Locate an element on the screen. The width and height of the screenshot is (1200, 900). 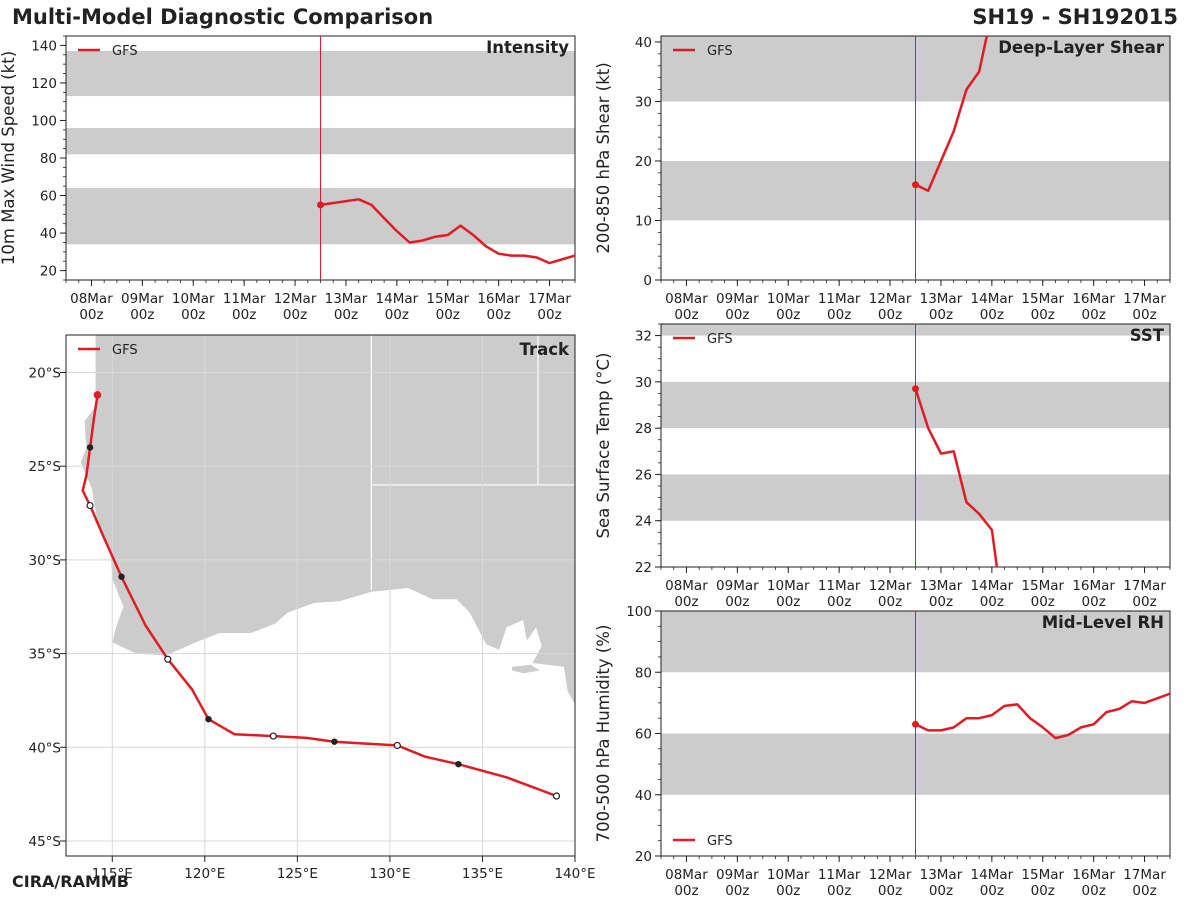
intensity-xtick-label-day: 11Mar is located at coordinates (244, 299).